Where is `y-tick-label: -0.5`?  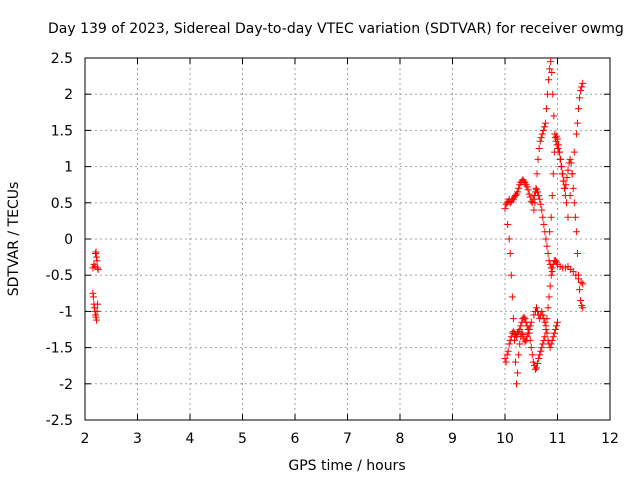
y-tick-label: -0.5 is located at coordinates (59, 276).